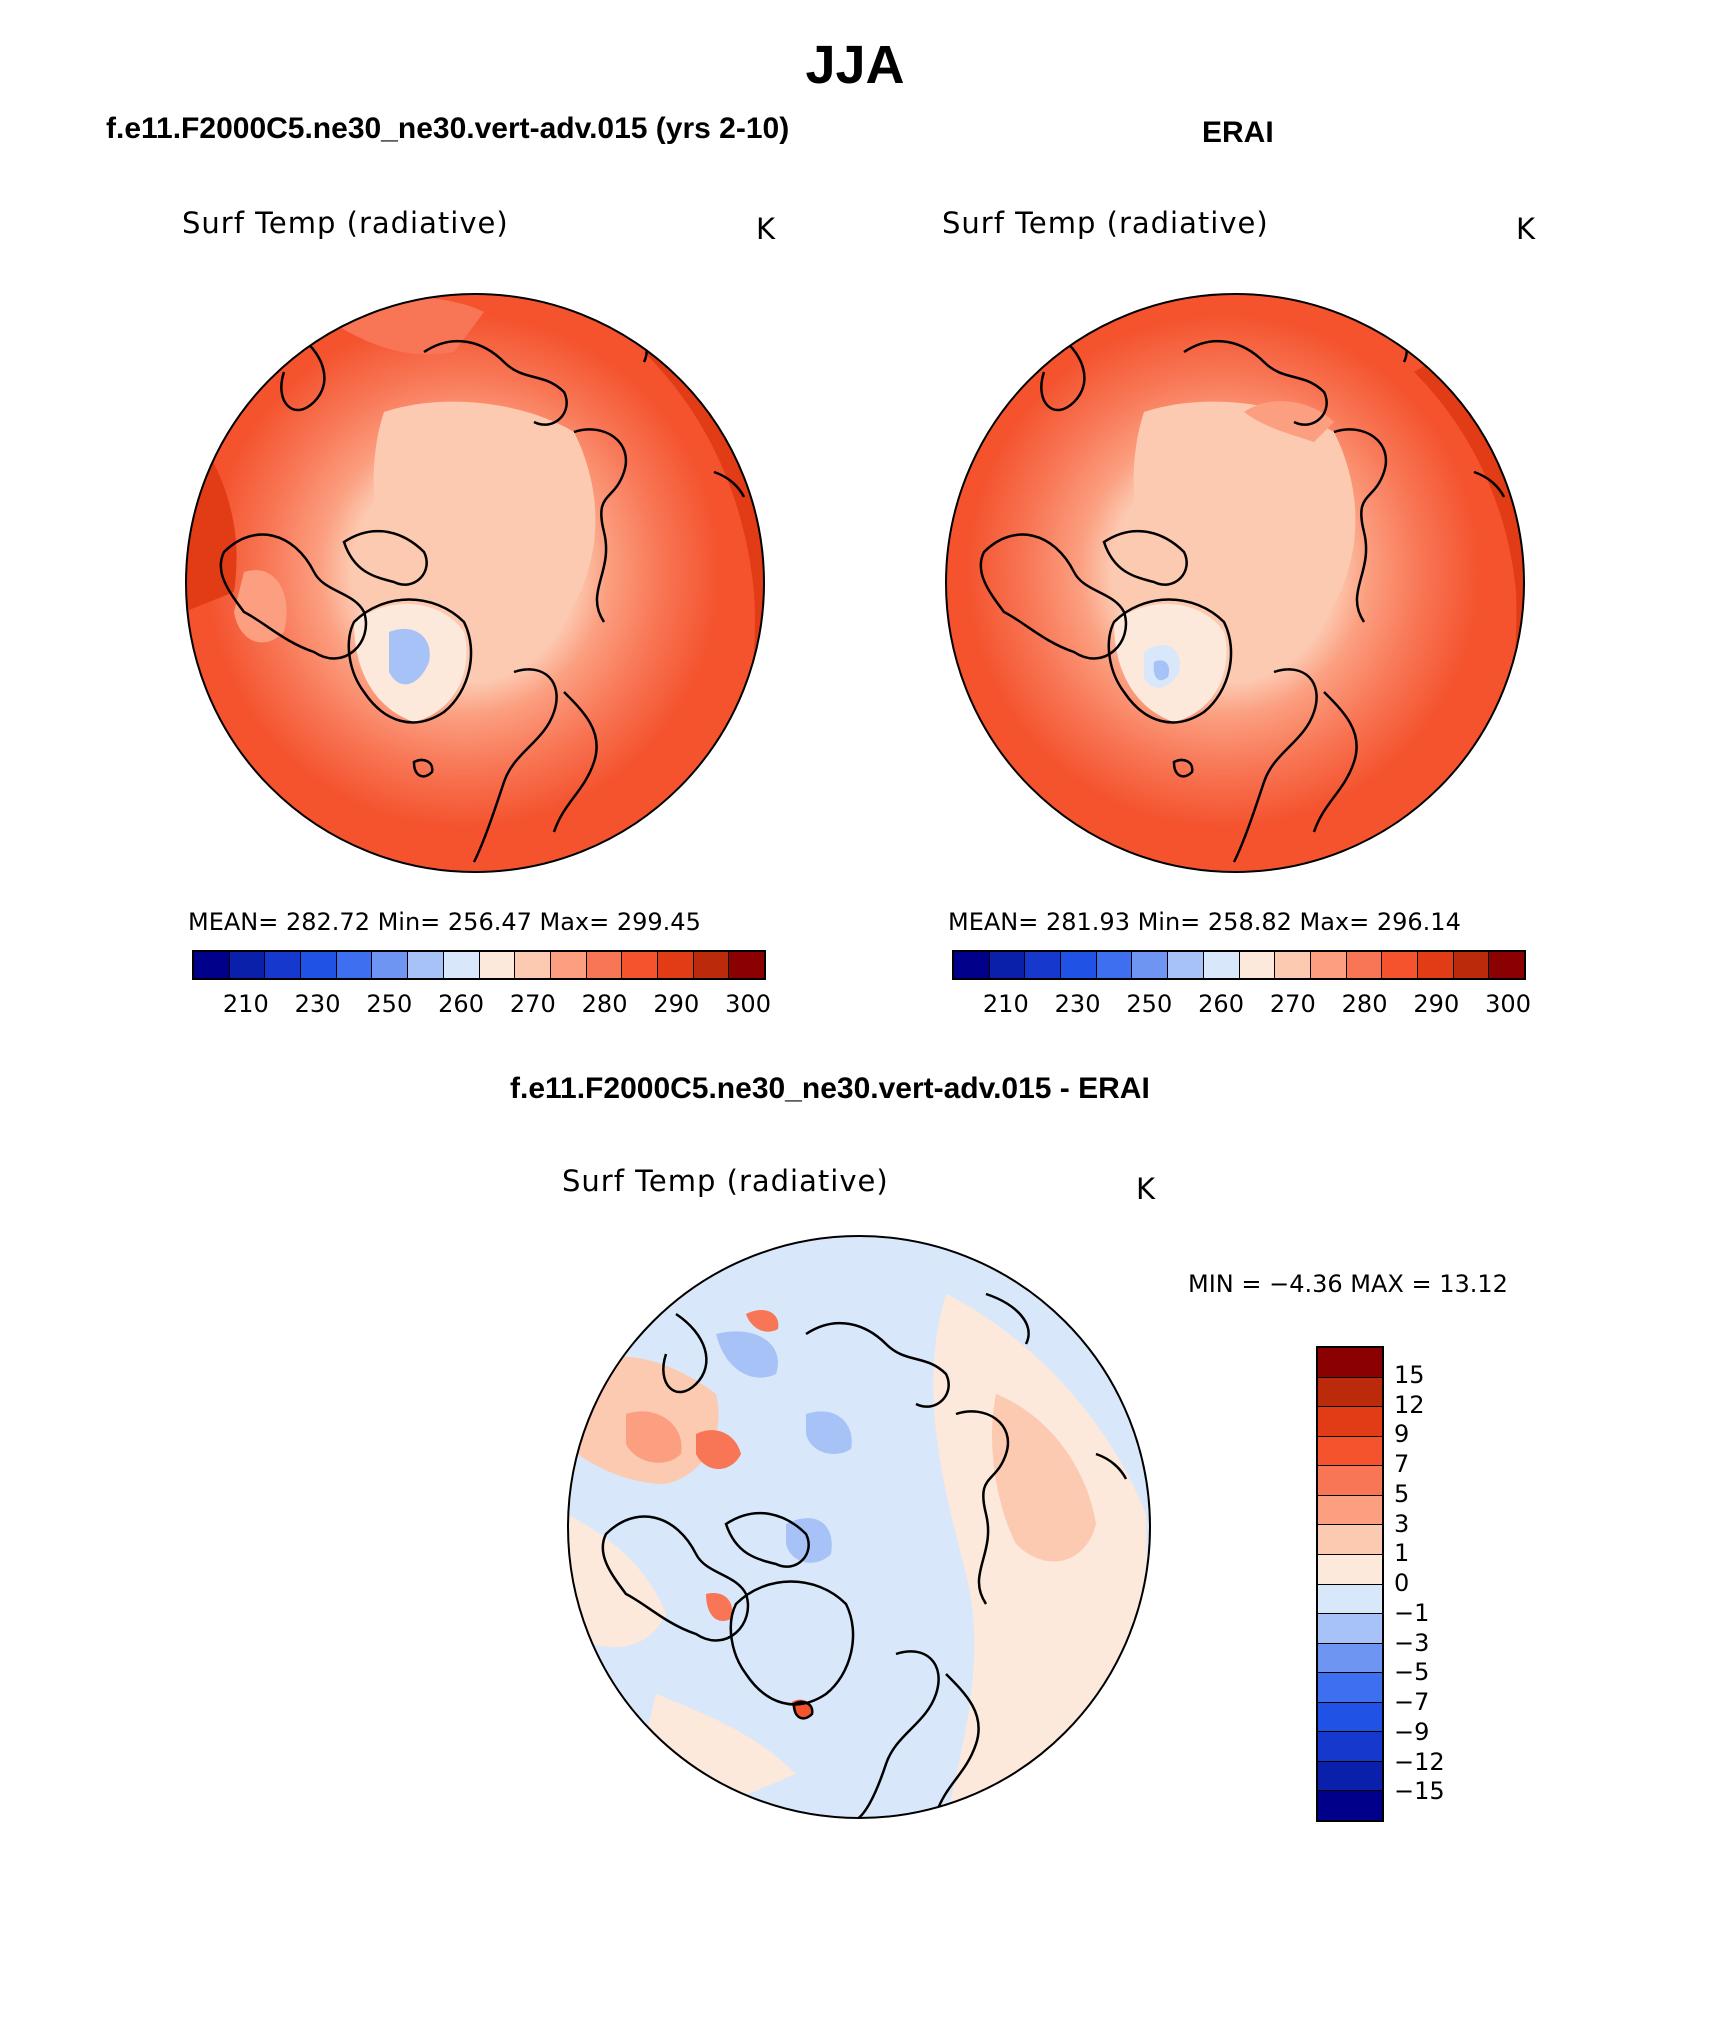 This screenshot has height=2041, width=1710. Describe the element at coordinates (1348, 1284) in the screenshot. I see `diff-panel-stats: MIN = −4.36 MAX = 13.12` at that location.